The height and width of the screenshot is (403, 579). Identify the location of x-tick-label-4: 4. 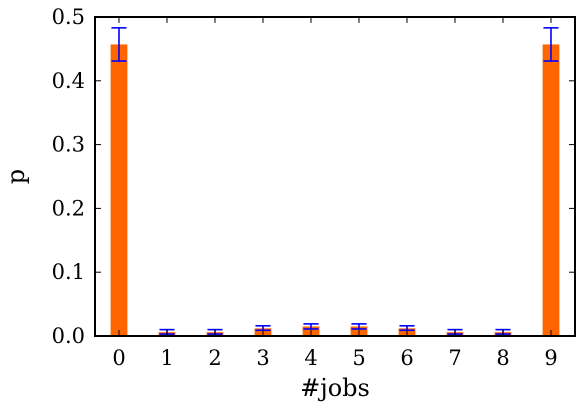
(310, 358).